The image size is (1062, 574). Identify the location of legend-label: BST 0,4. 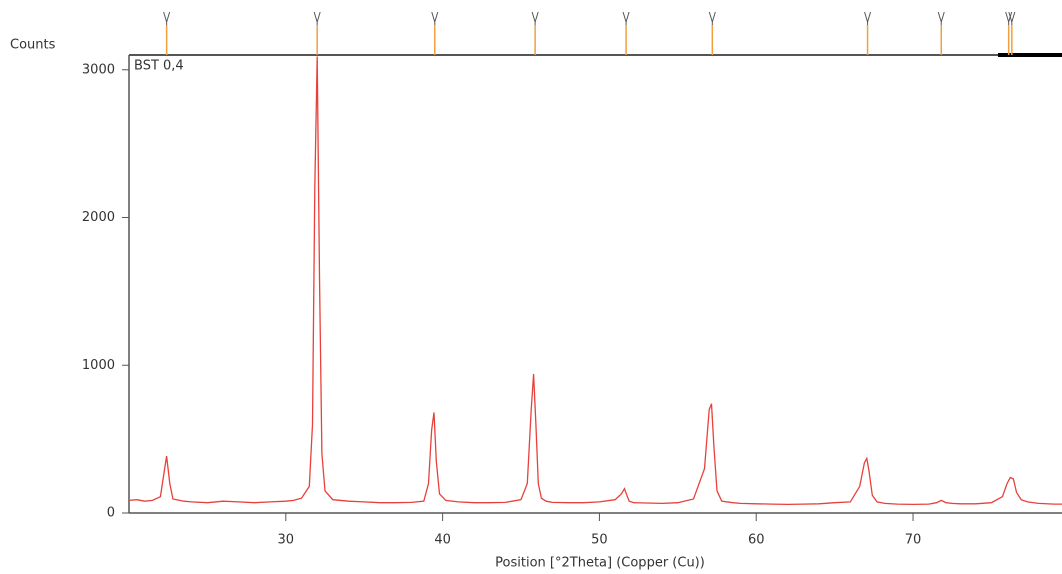
(159, 66).